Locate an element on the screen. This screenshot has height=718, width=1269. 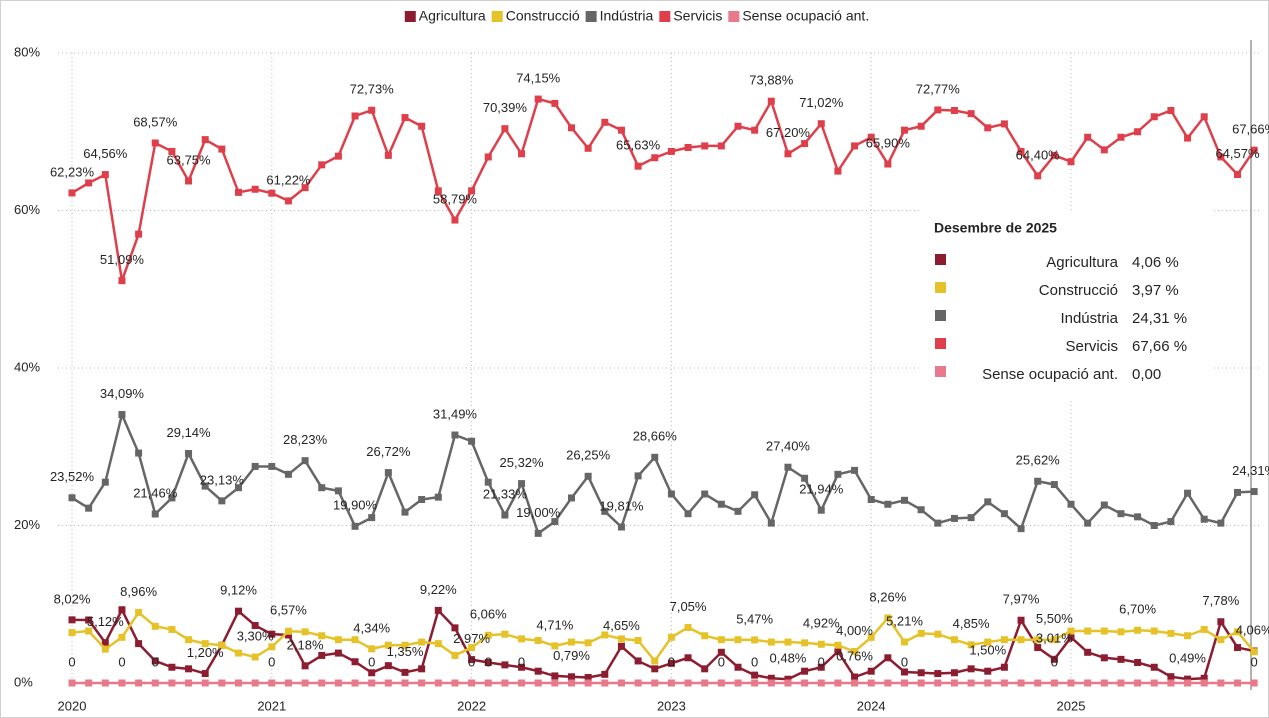
legend-label: Indústria is located at coordinates (627, 16).